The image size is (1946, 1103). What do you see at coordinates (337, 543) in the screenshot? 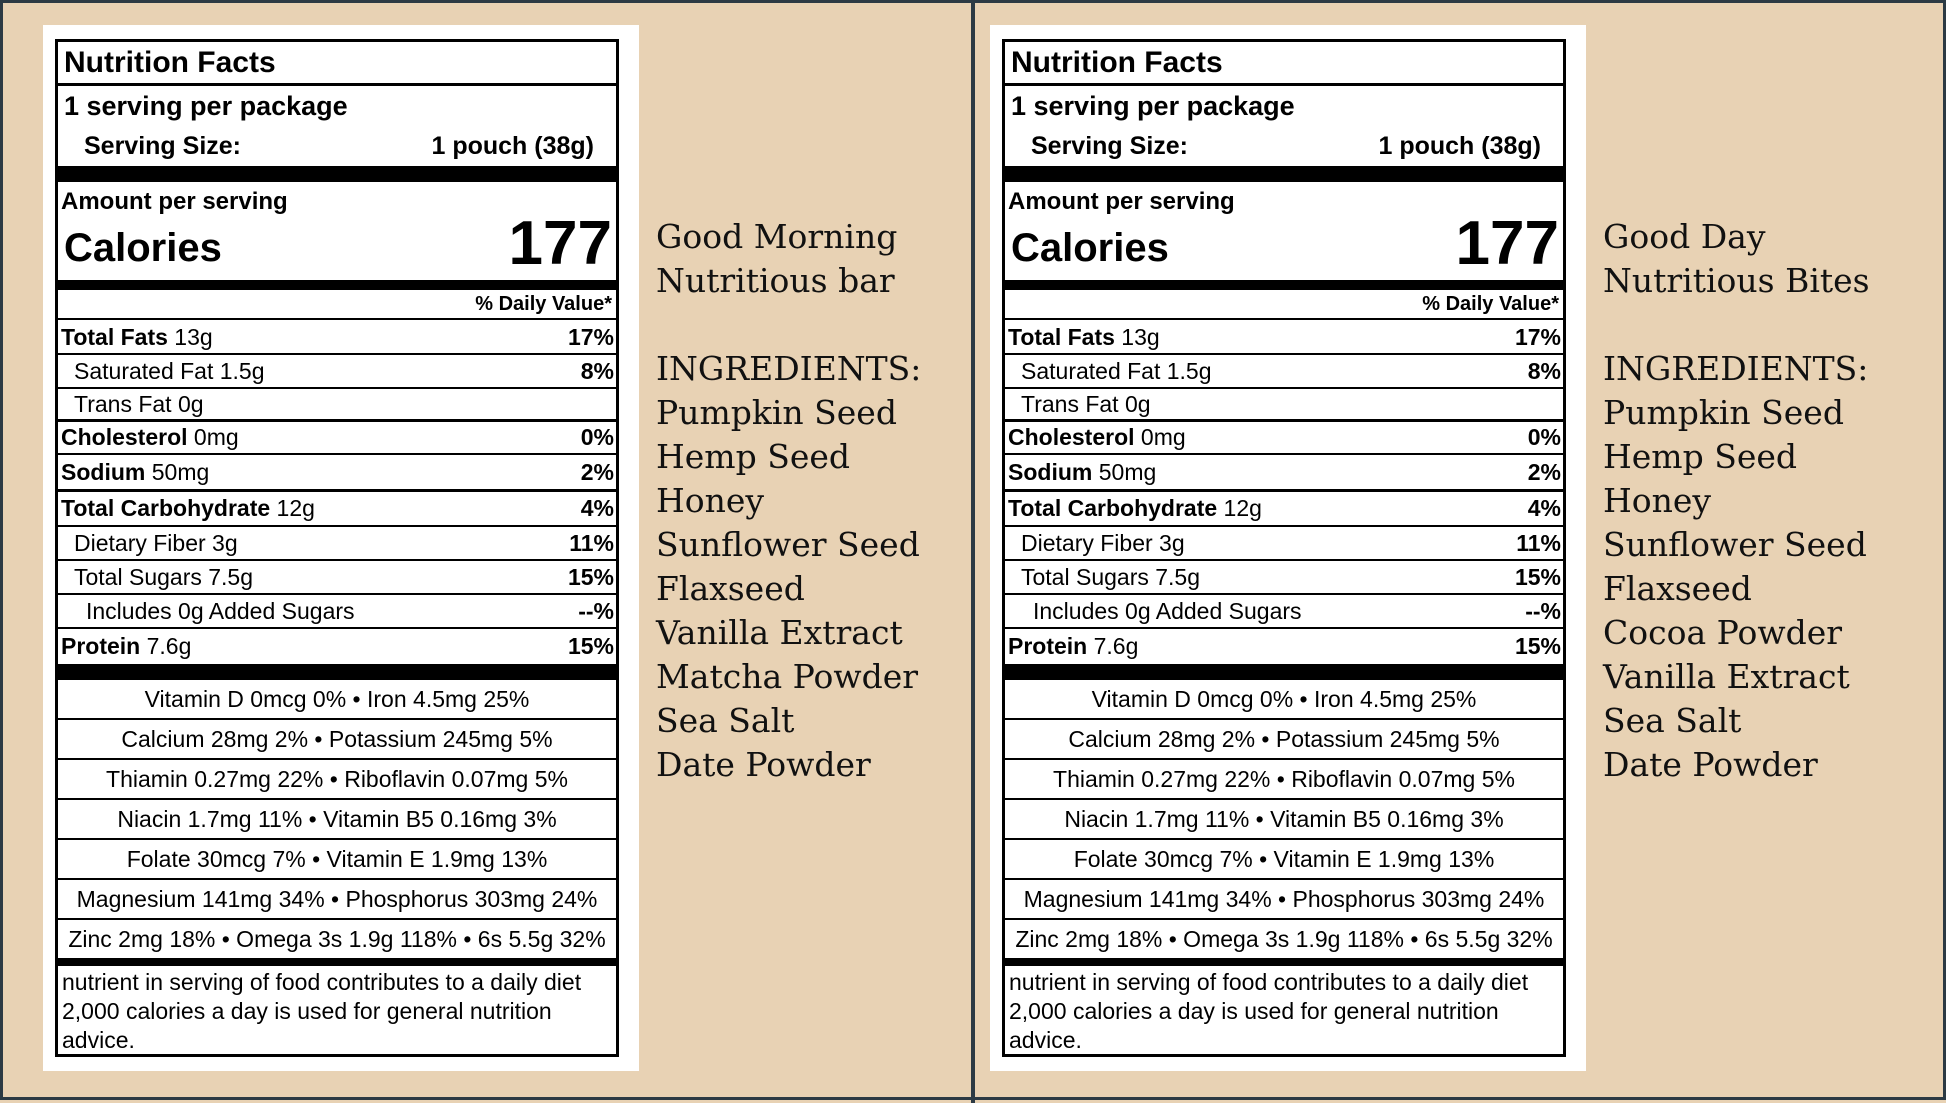
I see `nutrient-row: Dietary Fiber 3g 11%` at bounding box center [337, 543].